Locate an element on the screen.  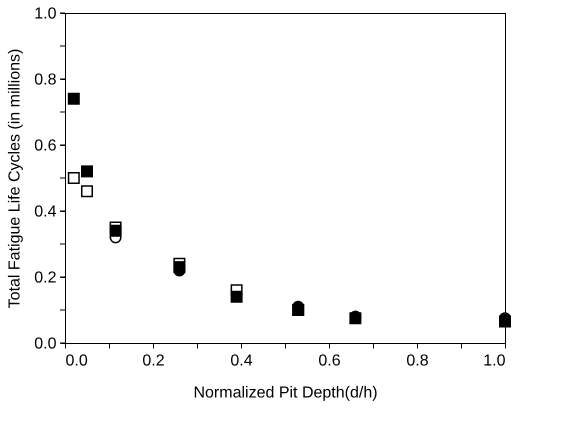
y-tick-label: 0.2 is located at coordinates (45, 278).